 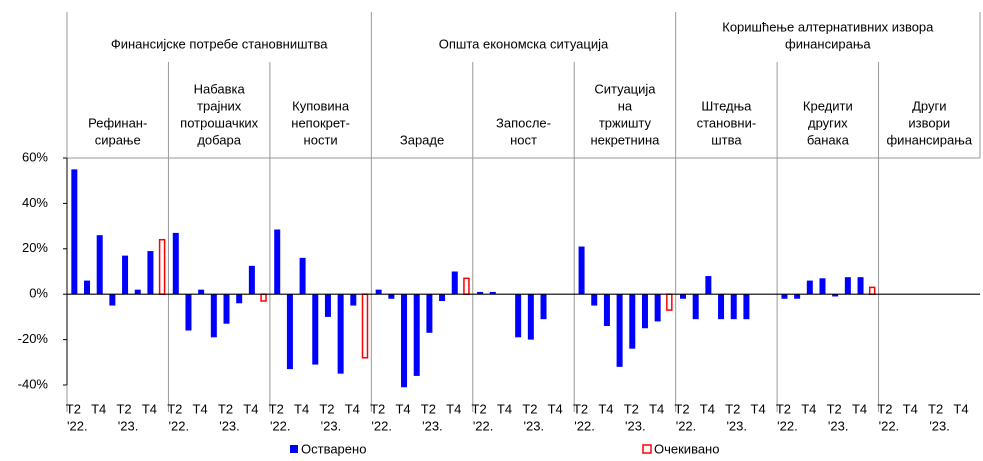 What do you see at coordinates (35, 247) in the screenshot?
I see `y-tick-label: 20%` at bounding box center [35, 247].